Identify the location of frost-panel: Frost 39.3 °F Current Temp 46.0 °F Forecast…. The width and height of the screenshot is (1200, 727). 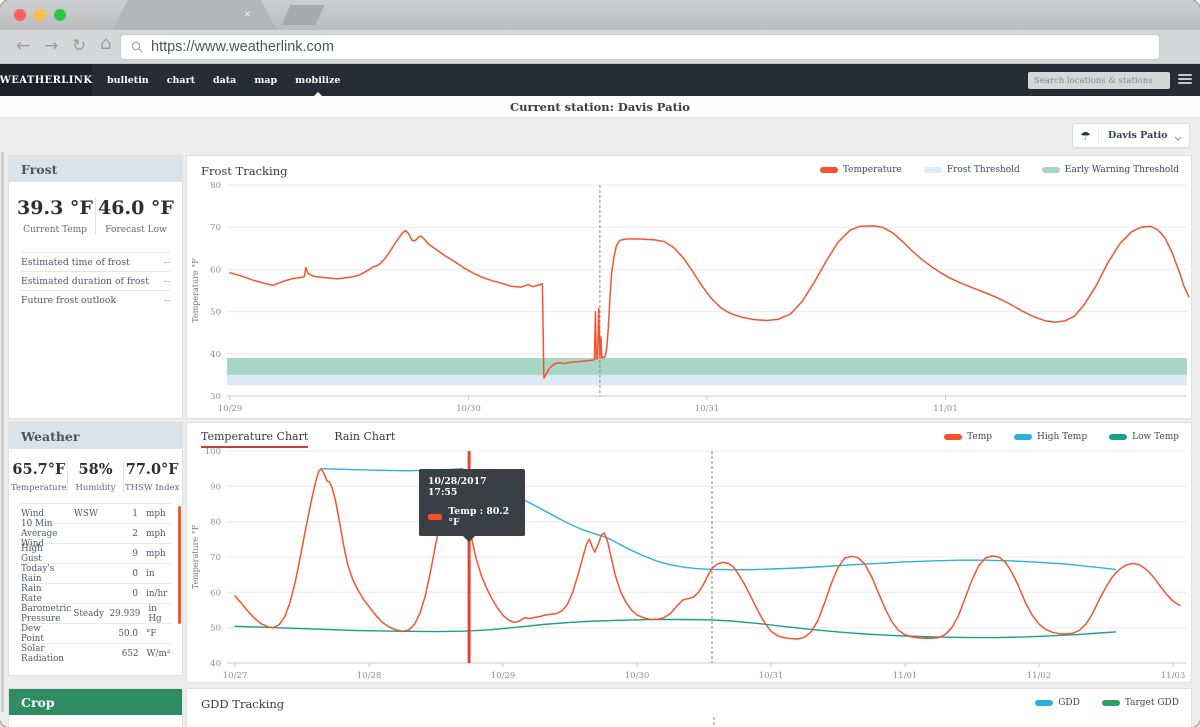
(95, 287).